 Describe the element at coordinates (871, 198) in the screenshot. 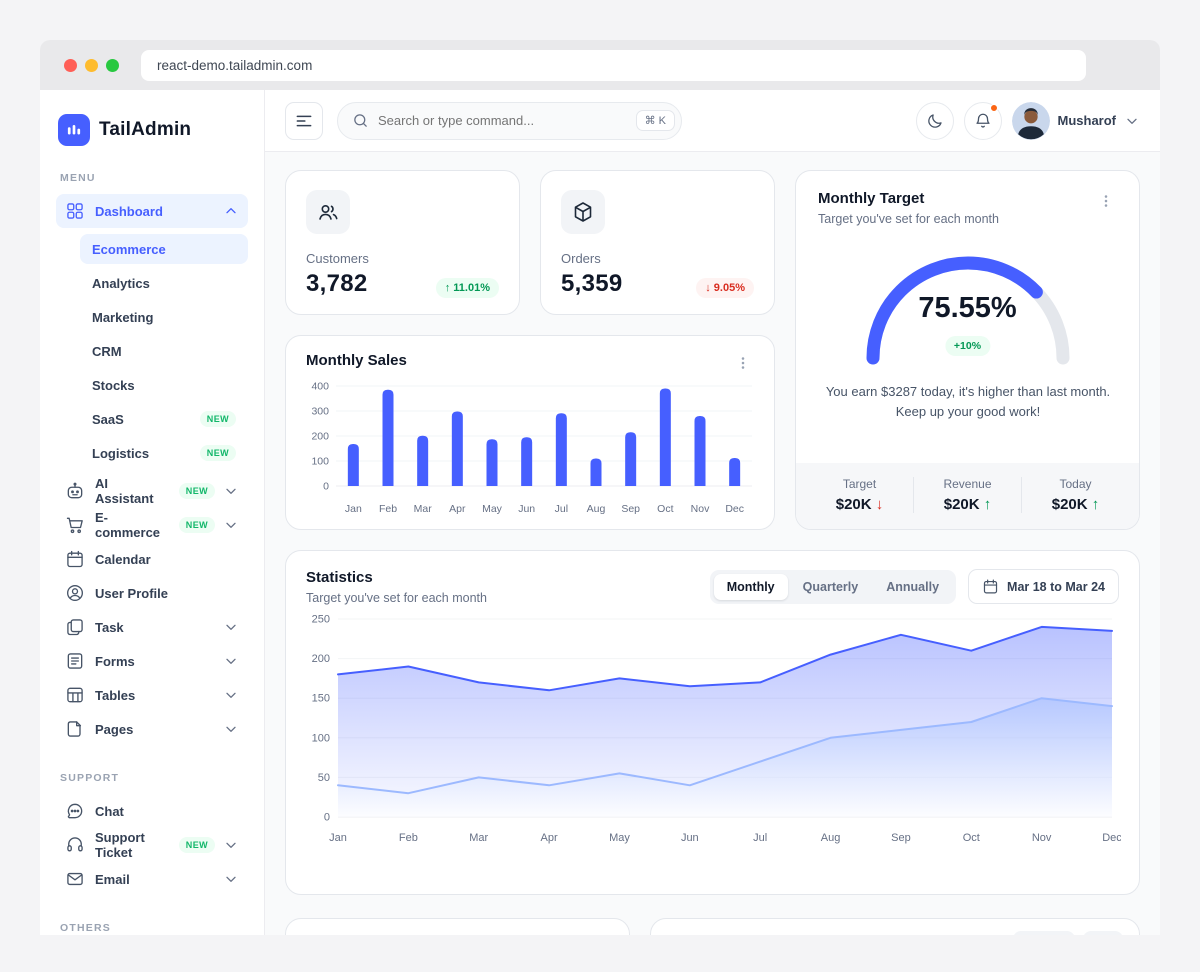

I see `monthly-target-title: Monthly Target` at that location.